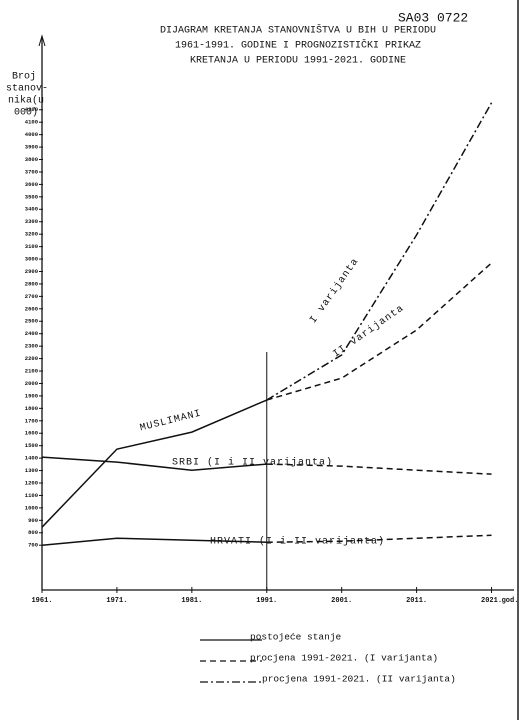  What do you see at coordinates (31, 346) in the screenshot?
I see `y-tick-label: 2300` at bounding box center [31, 346].